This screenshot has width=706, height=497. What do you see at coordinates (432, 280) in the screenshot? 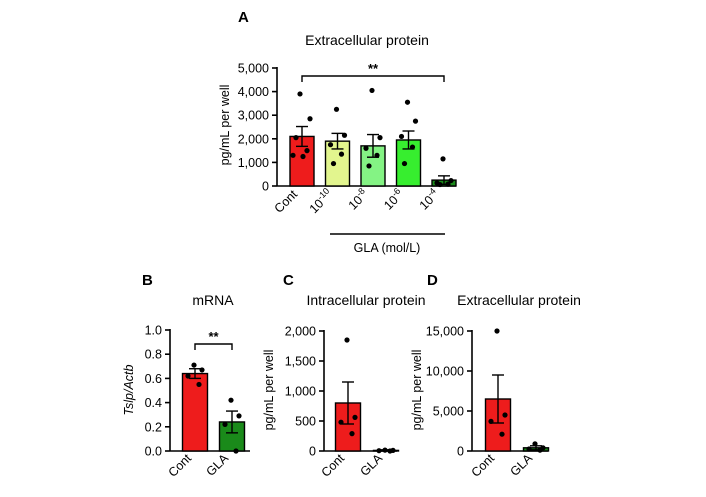
I see `panel-letter-d: D` at bounding box center [432, 280].